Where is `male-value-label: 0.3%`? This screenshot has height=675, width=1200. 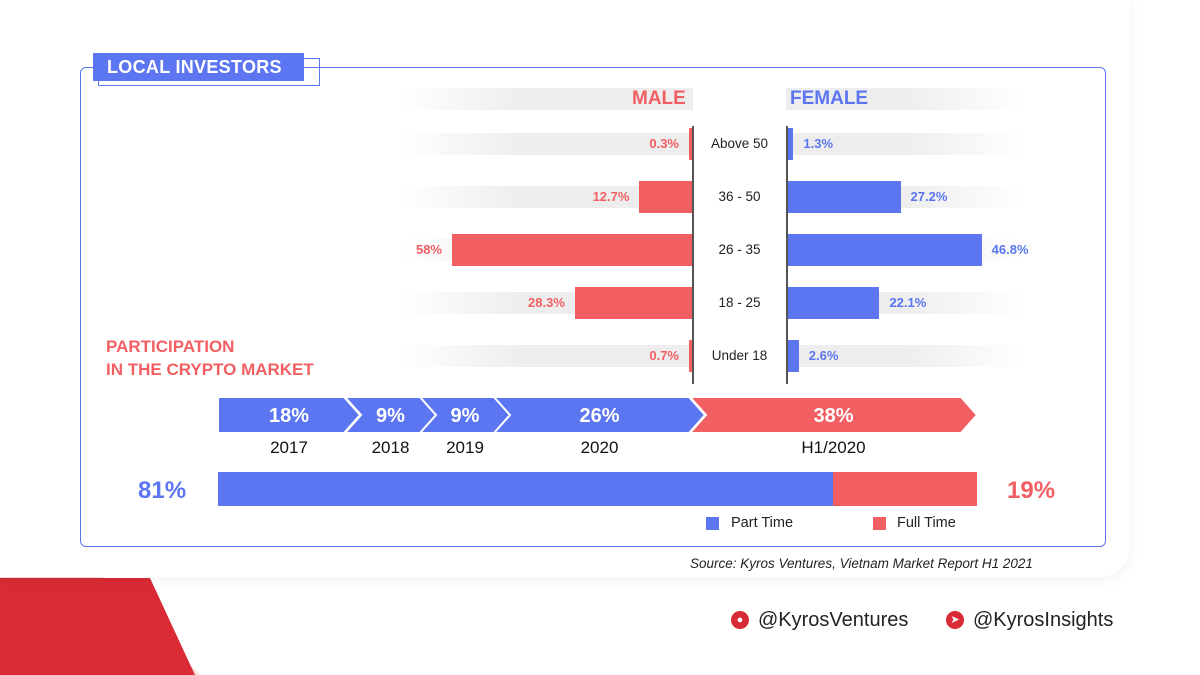 male-value-label: 0.3% is located at coordinates (664, 143).